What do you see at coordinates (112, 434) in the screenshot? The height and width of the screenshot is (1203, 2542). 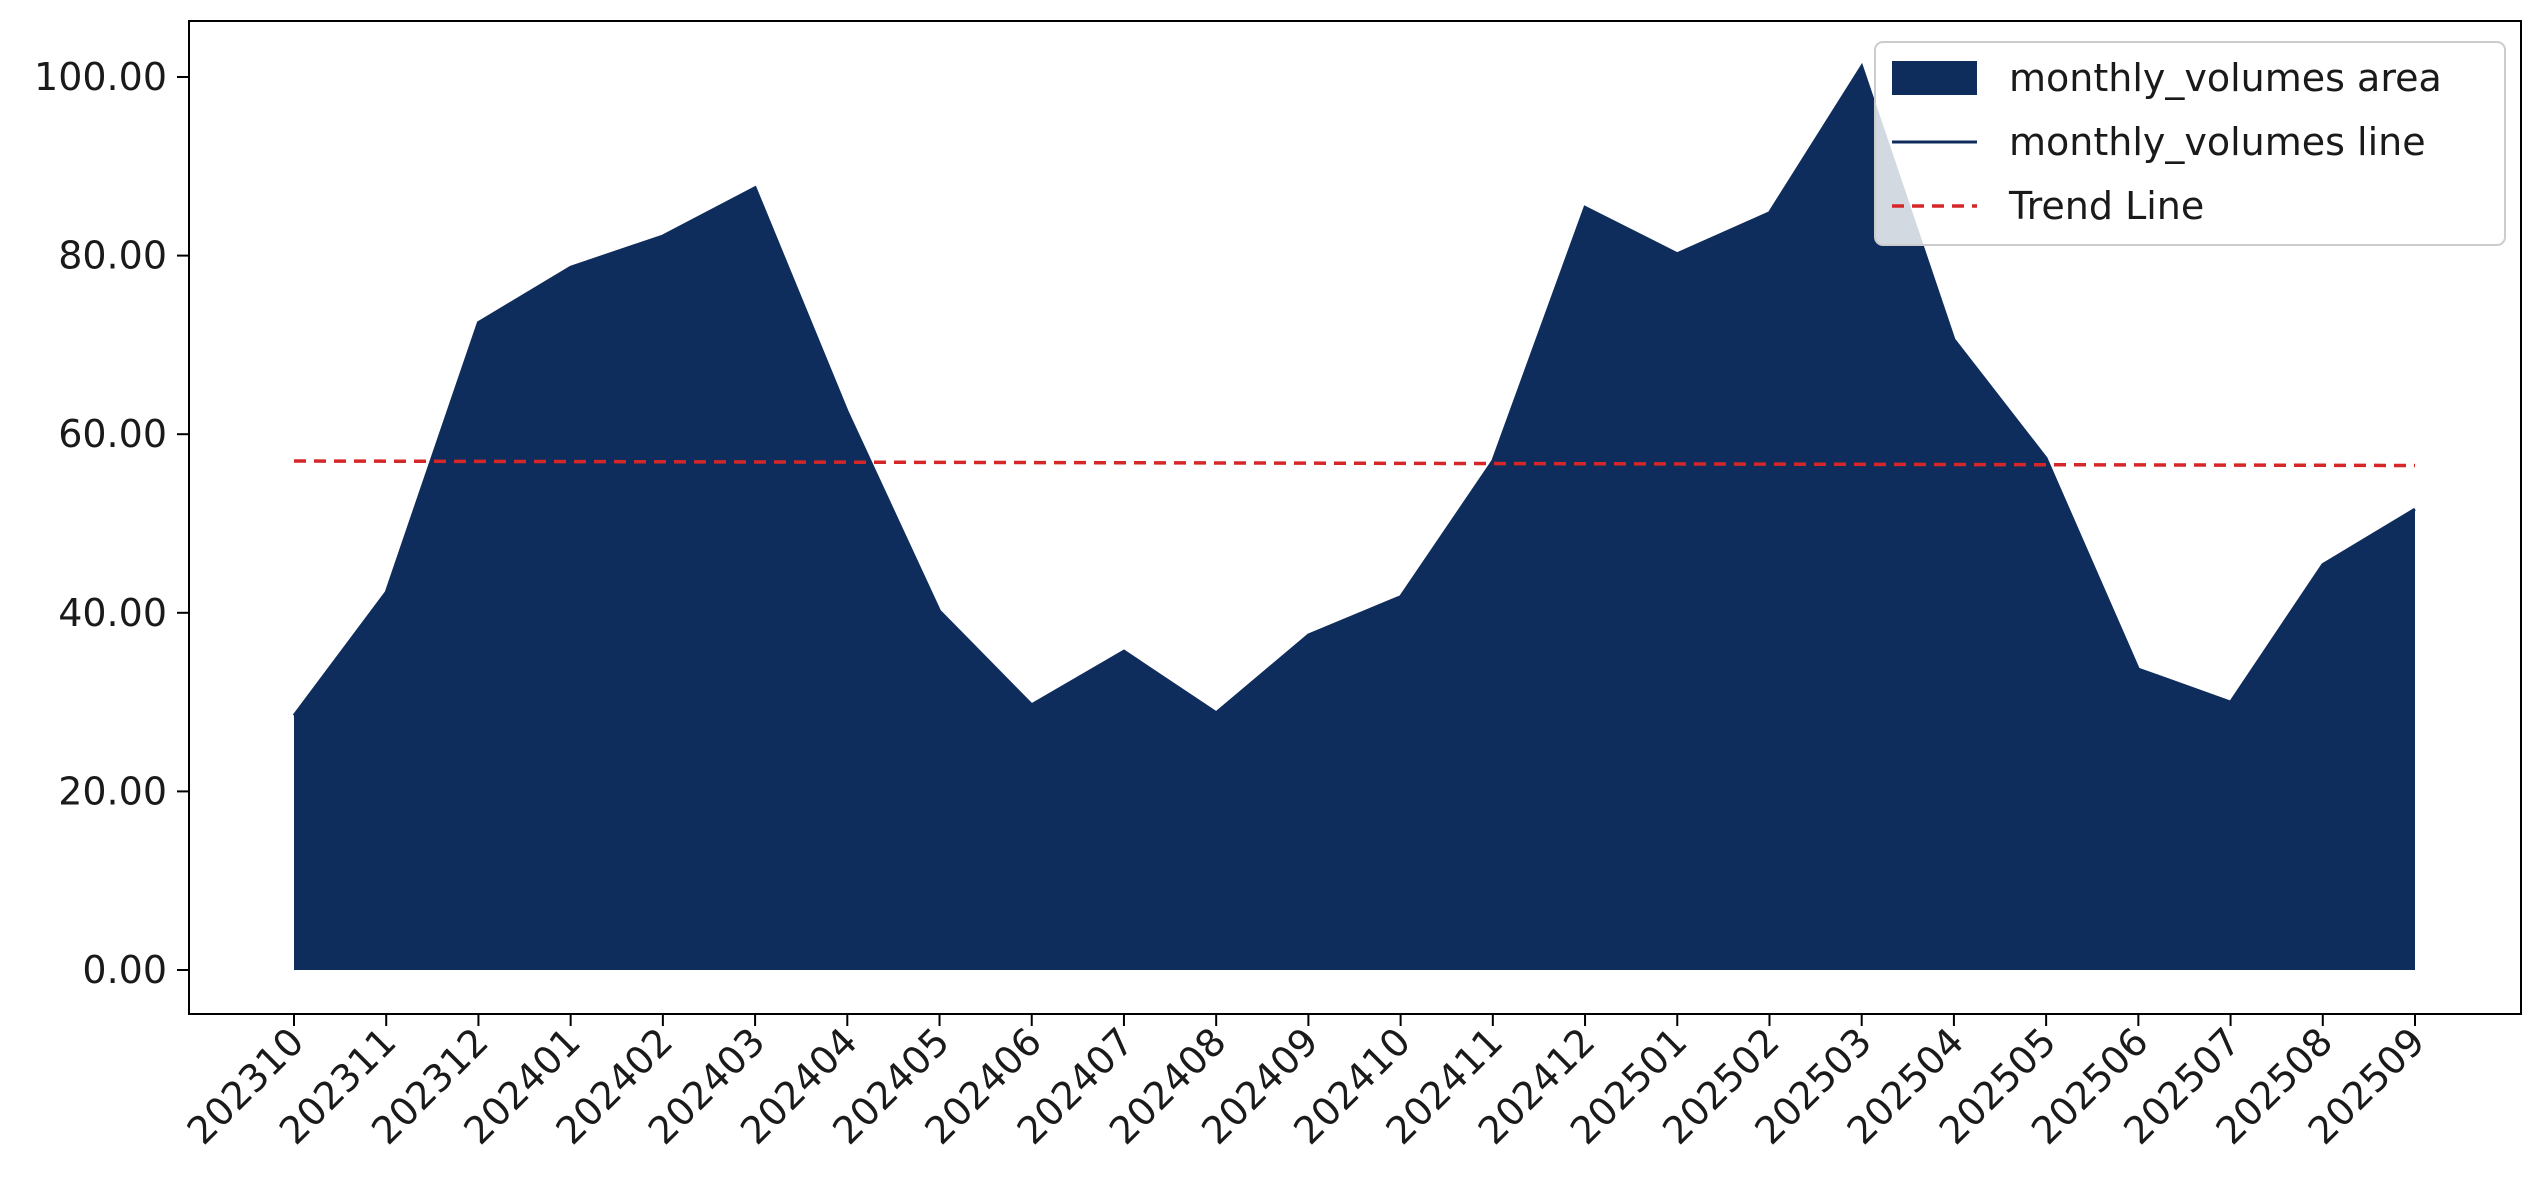 I see `y-tick-label: 60.00` at bounding box center [112, 434].